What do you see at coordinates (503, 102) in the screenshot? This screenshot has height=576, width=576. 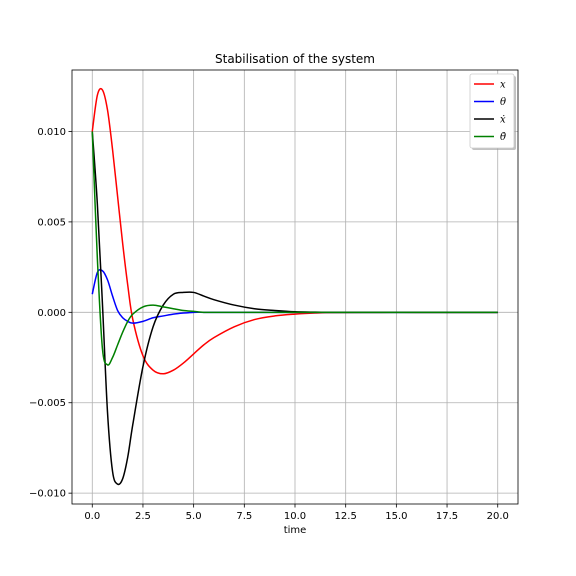 I see `legend-label-1: θ` at bounding box center [503, 102].